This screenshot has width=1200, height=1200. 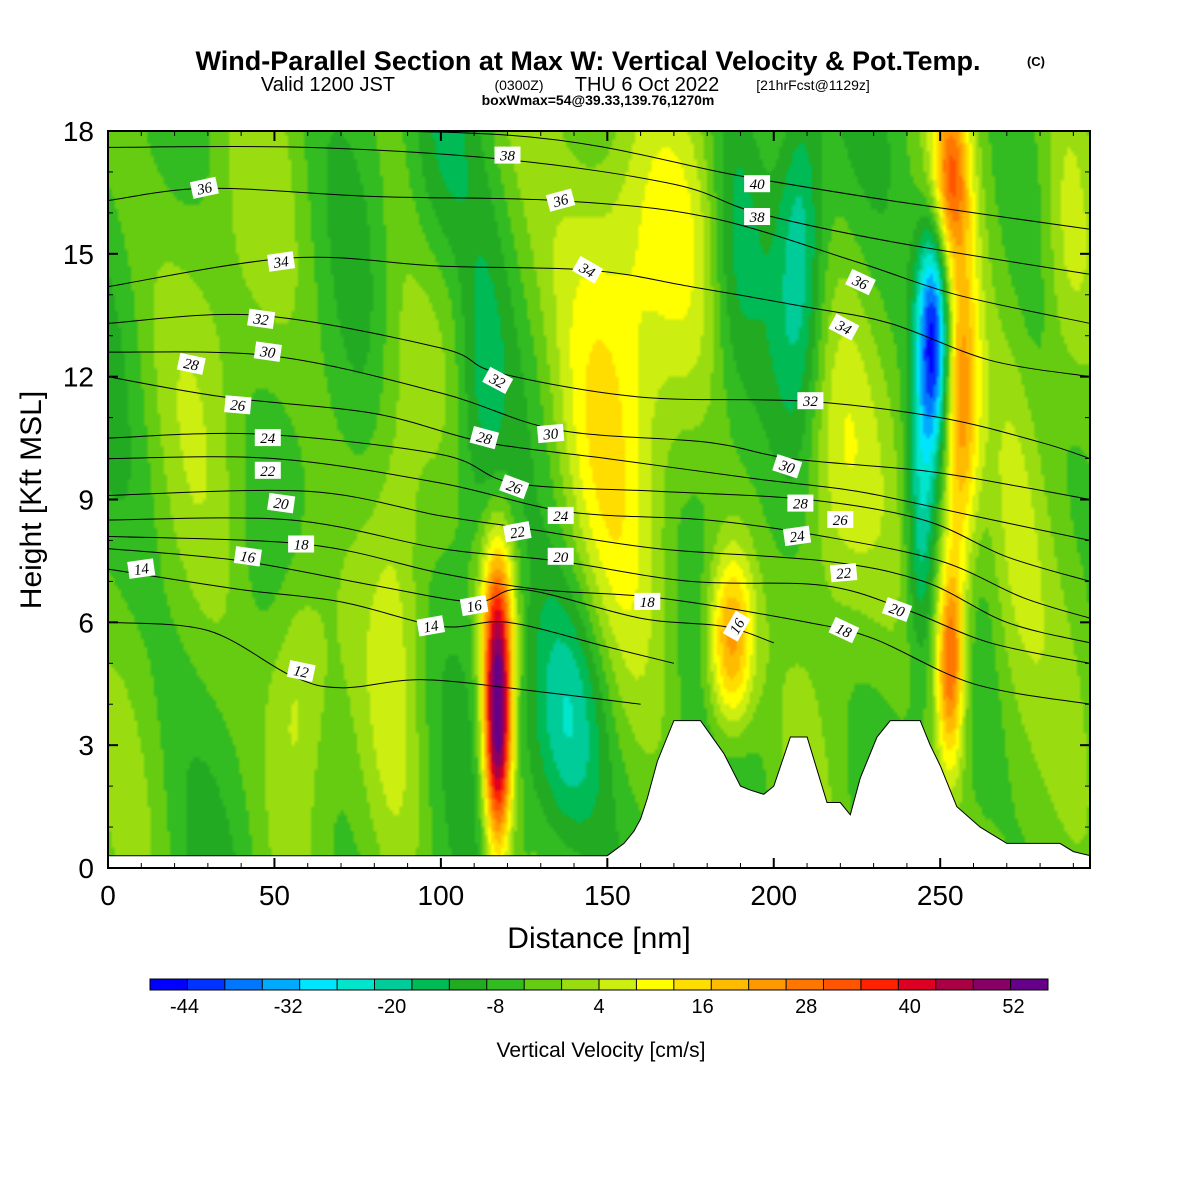 What do you see at coordinates (86, 622) in the screenshot?
I see `y-tick-label: 6` at bounding box center [86, 622].